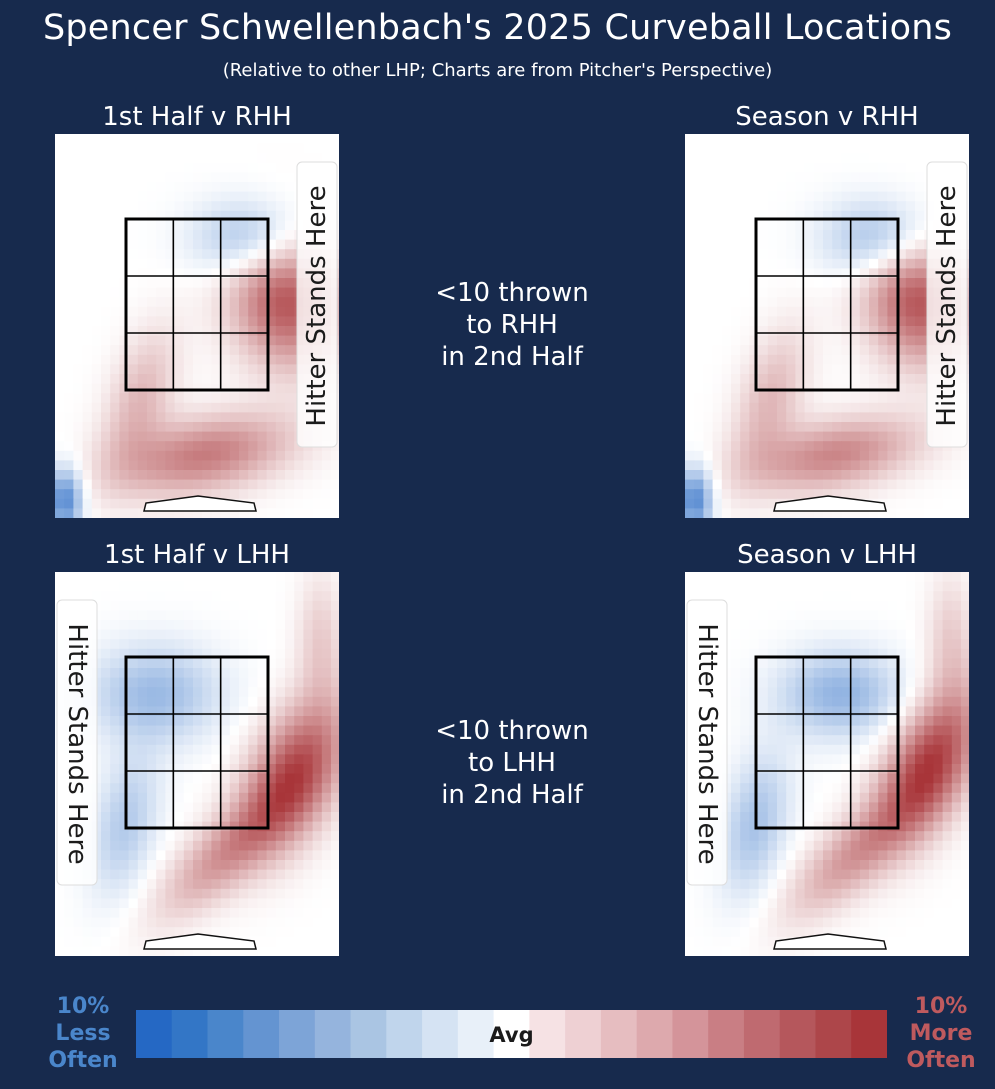 The height and width of the screenshot is (1089, 995). What do you see at coordinates (197, 326) in the screenshot?
I see `heatmap-cells` at bounding box center [197, 326].